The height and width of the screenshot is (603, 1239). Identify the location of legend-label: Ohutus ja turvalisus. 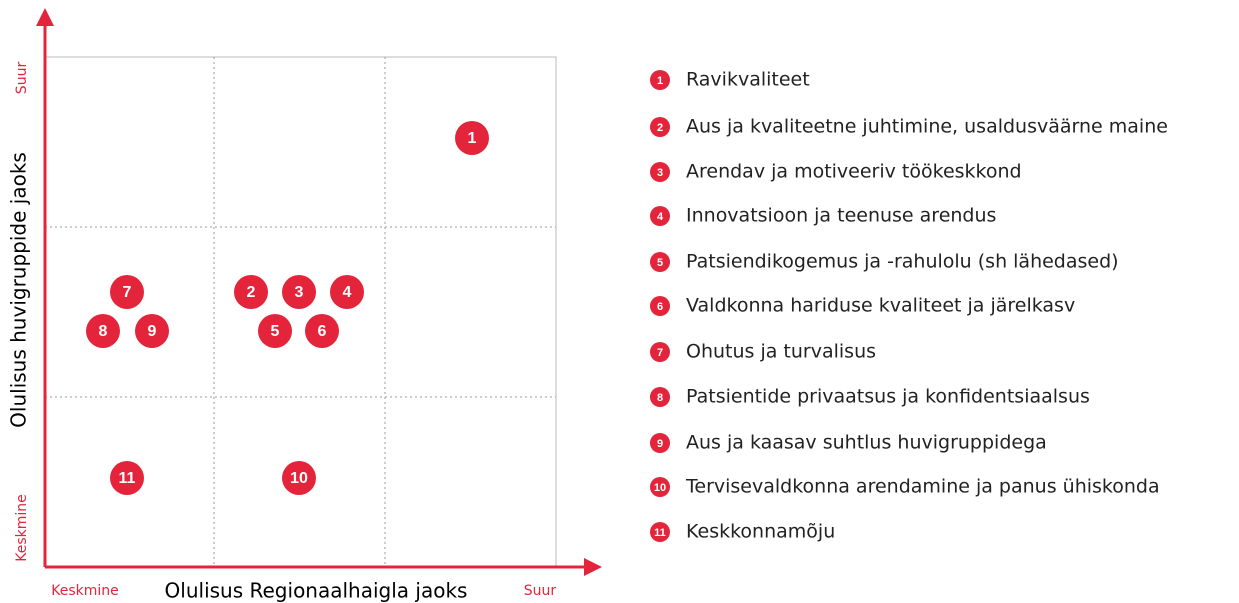
(781, 352).